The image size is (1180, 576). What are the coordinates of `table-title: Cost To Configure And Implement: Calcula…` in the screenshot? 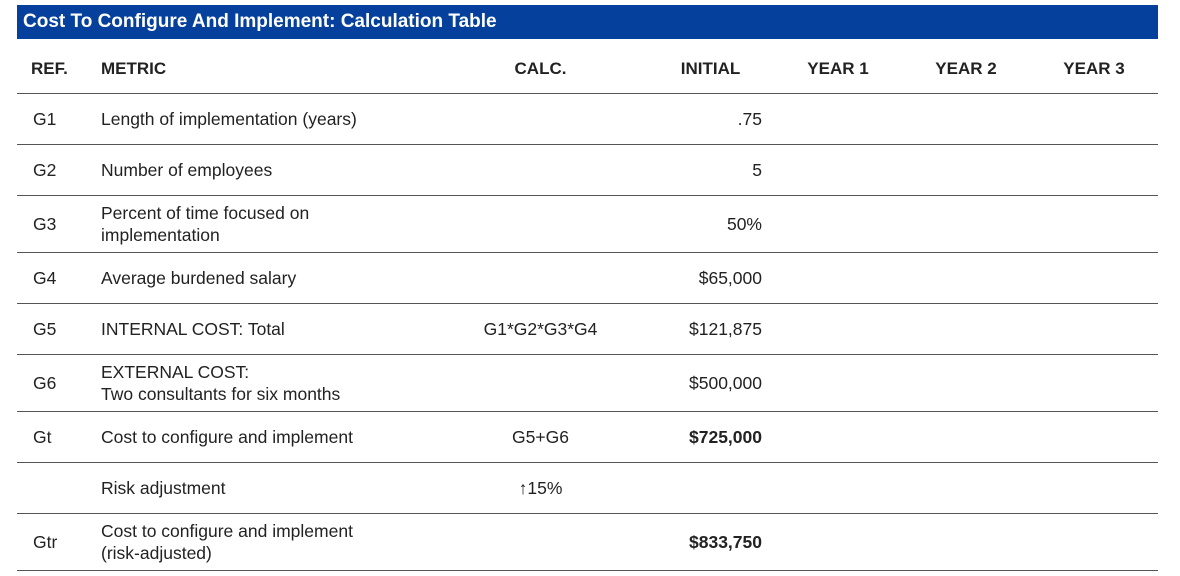 It's located at (587, 22).